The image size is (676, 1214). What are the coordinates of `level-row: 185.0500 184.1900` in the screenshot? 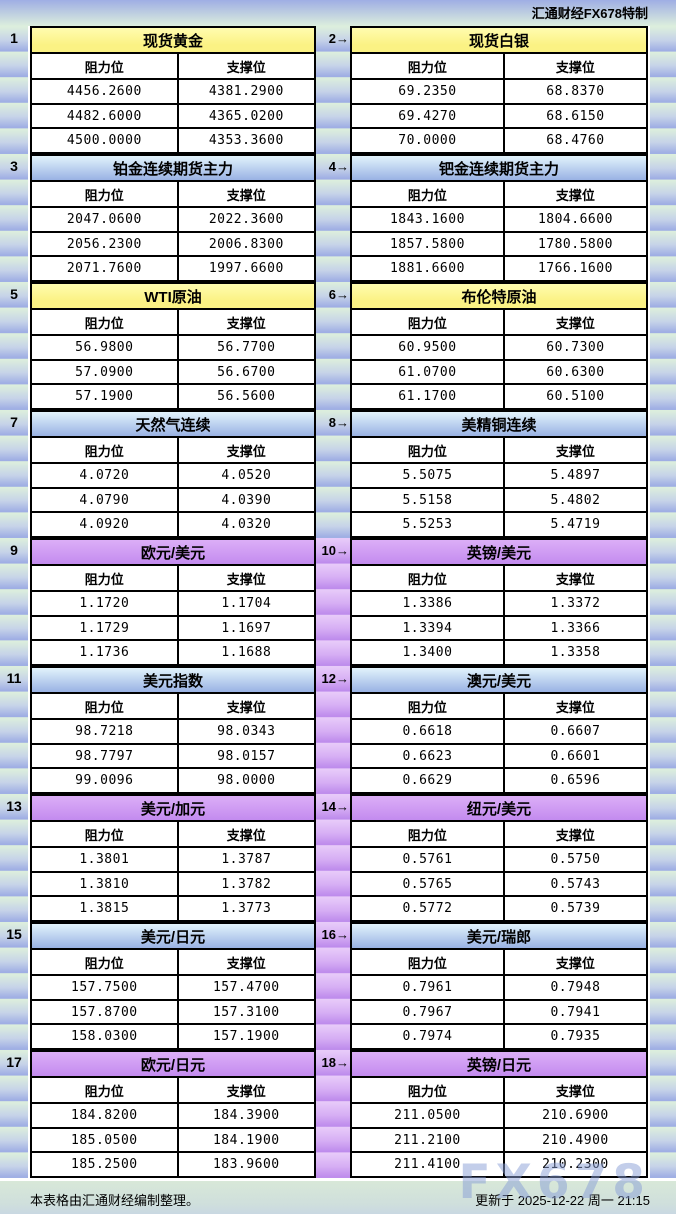 It's located at (173, 1141).